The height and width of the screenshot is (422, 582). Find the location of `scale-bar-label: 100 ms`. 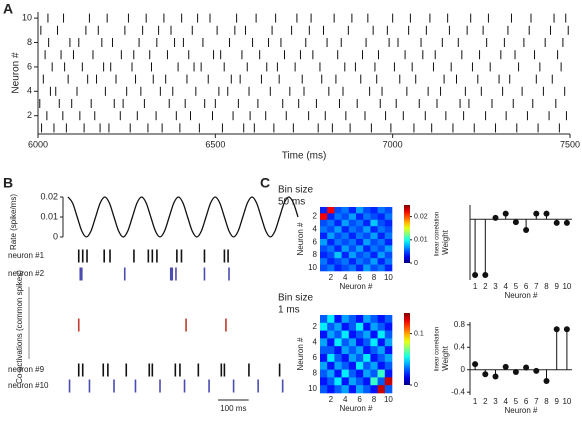

scale-bar-label: 100 ms is located at coordinates (233, 408).